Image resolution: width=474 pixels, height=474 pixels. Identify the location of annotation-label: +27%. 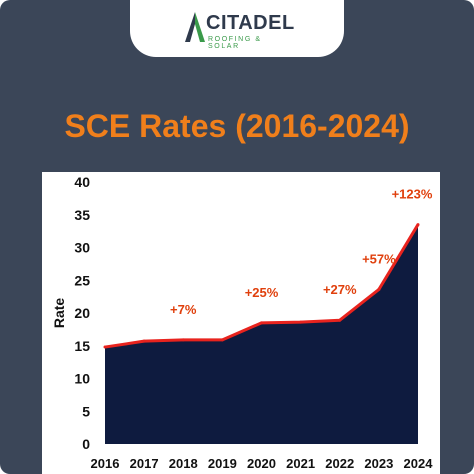
(340, 289).